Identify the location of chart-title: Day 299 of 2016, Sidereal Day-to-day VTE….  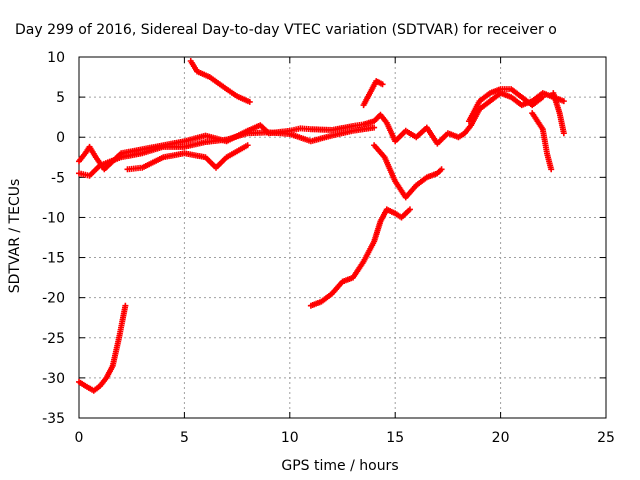
(286, 30).